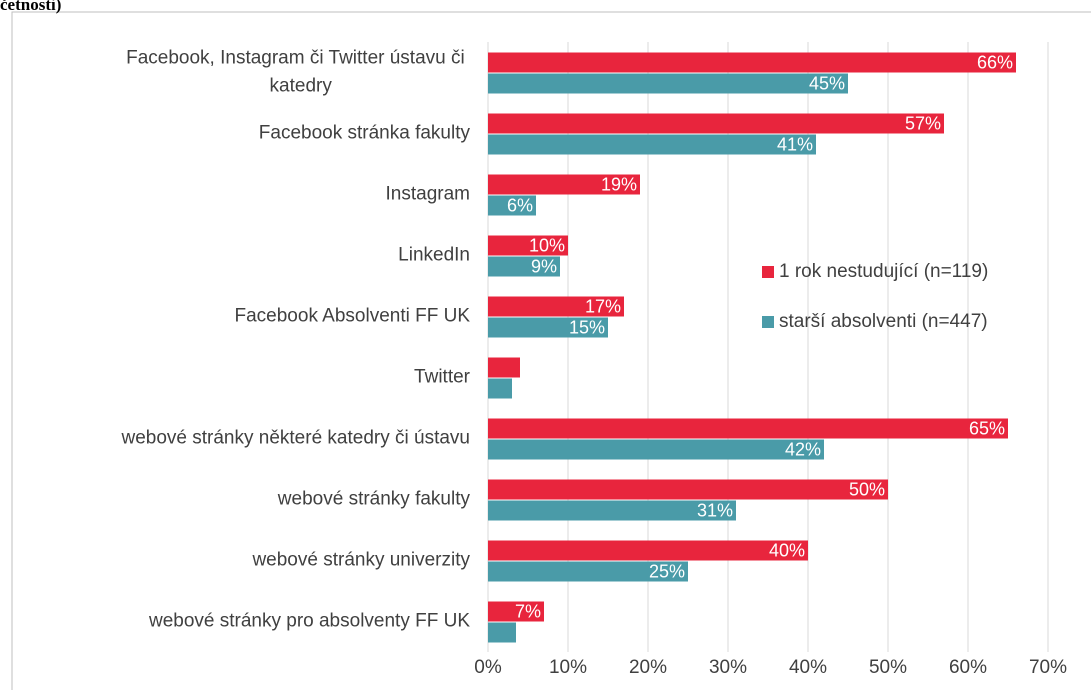  Describe the element at coordinates (883, 271) in the screenshot. I see `legend-label: 1 rok nestudující (n=119)` at that location.